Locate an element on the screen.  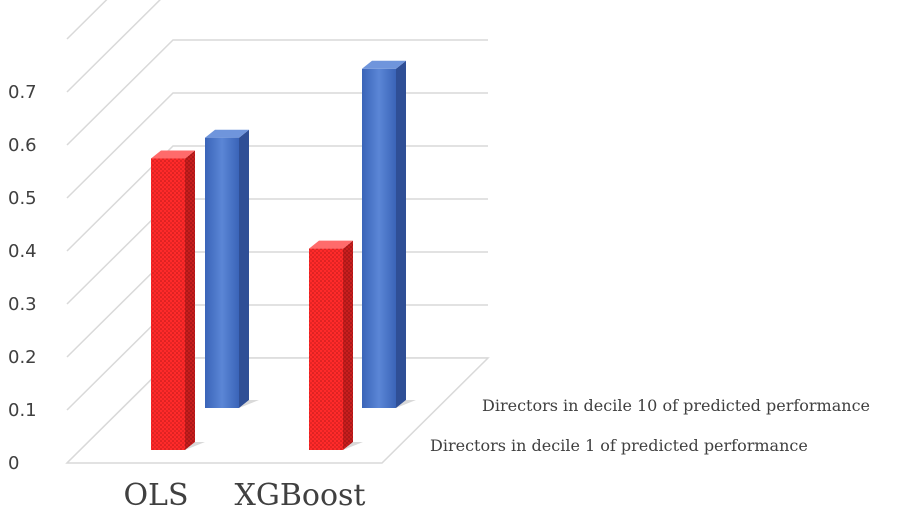
y-tick-label: 0.2 is located at coordinates (22, 357).